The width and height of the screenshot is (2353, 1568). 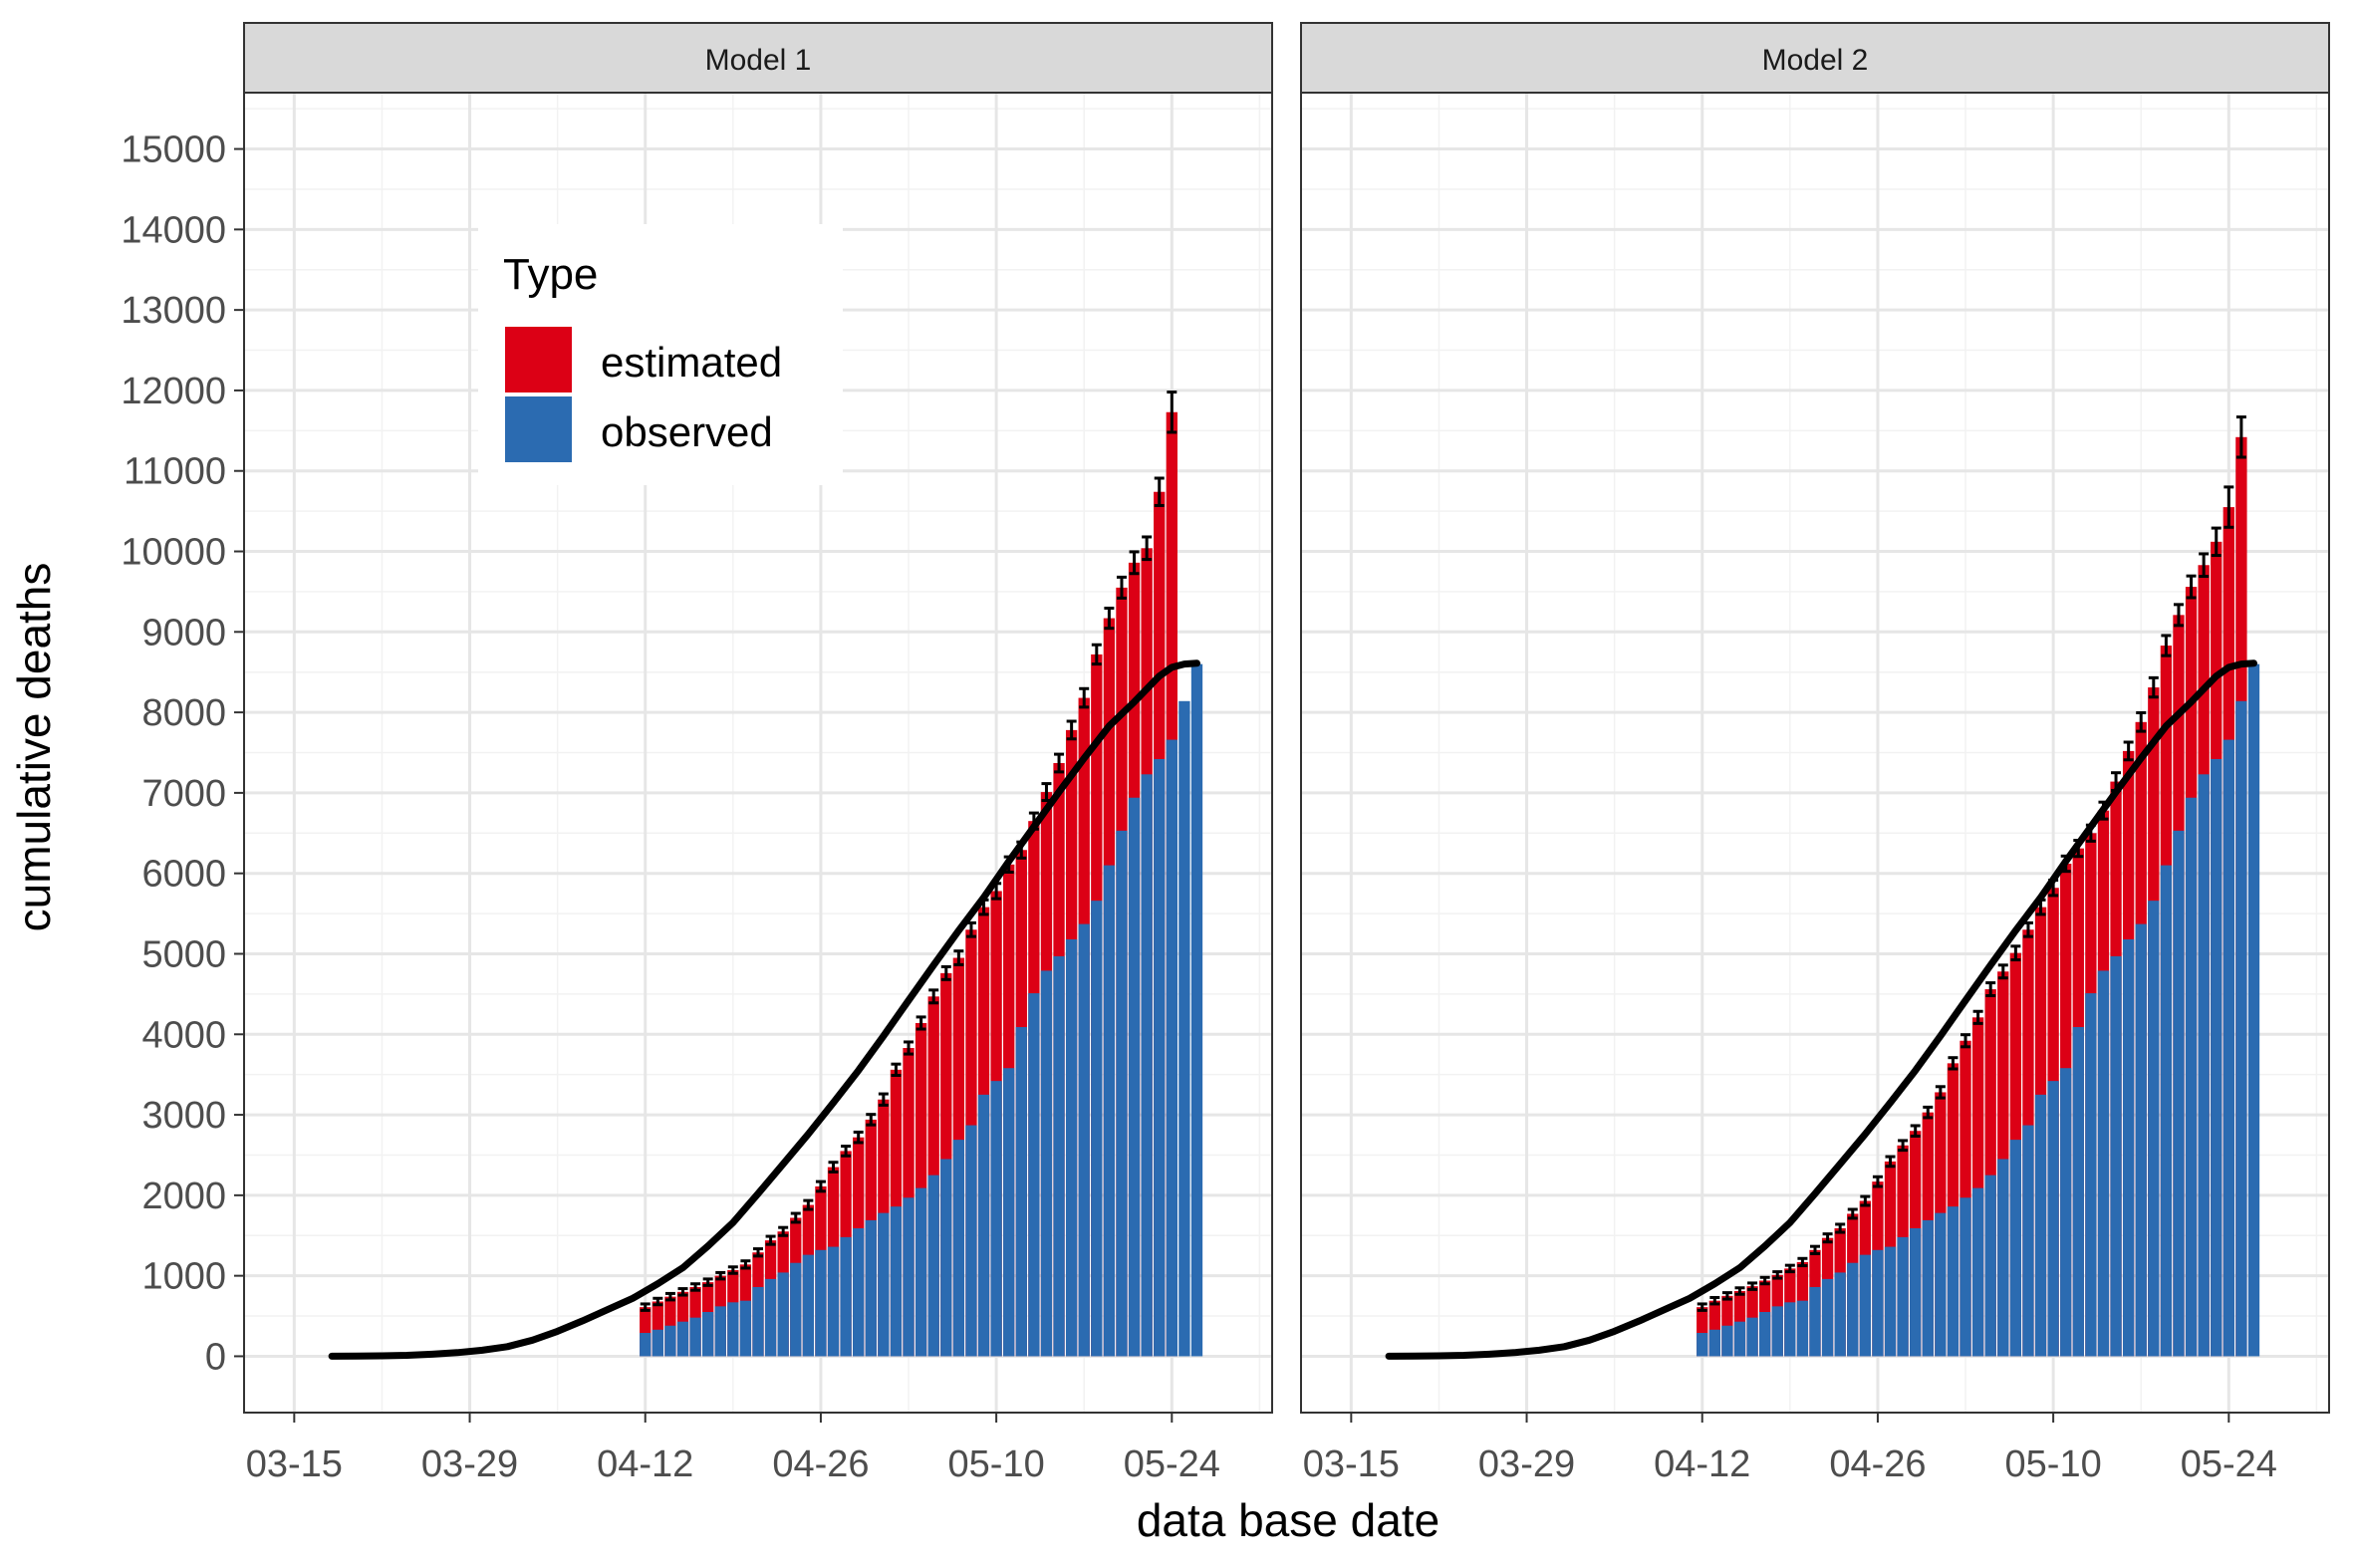 I want to click on y-tick-label: 12000, so click(x=173, y=391).